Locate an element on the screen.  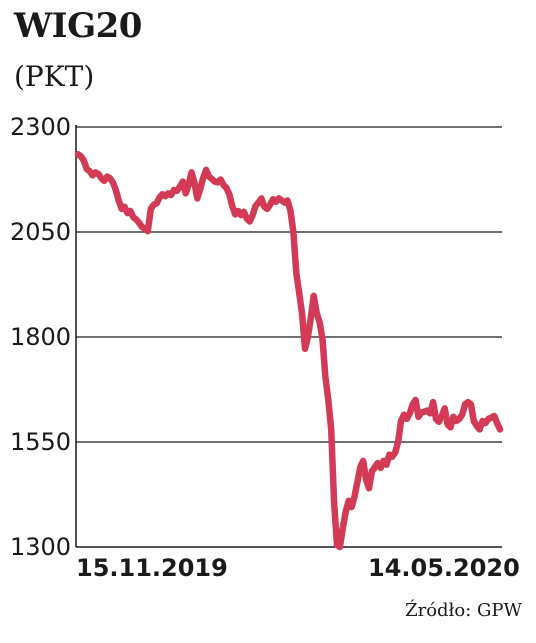
x-label-end: 14.05.2020 is located at coordinates (444, 568).